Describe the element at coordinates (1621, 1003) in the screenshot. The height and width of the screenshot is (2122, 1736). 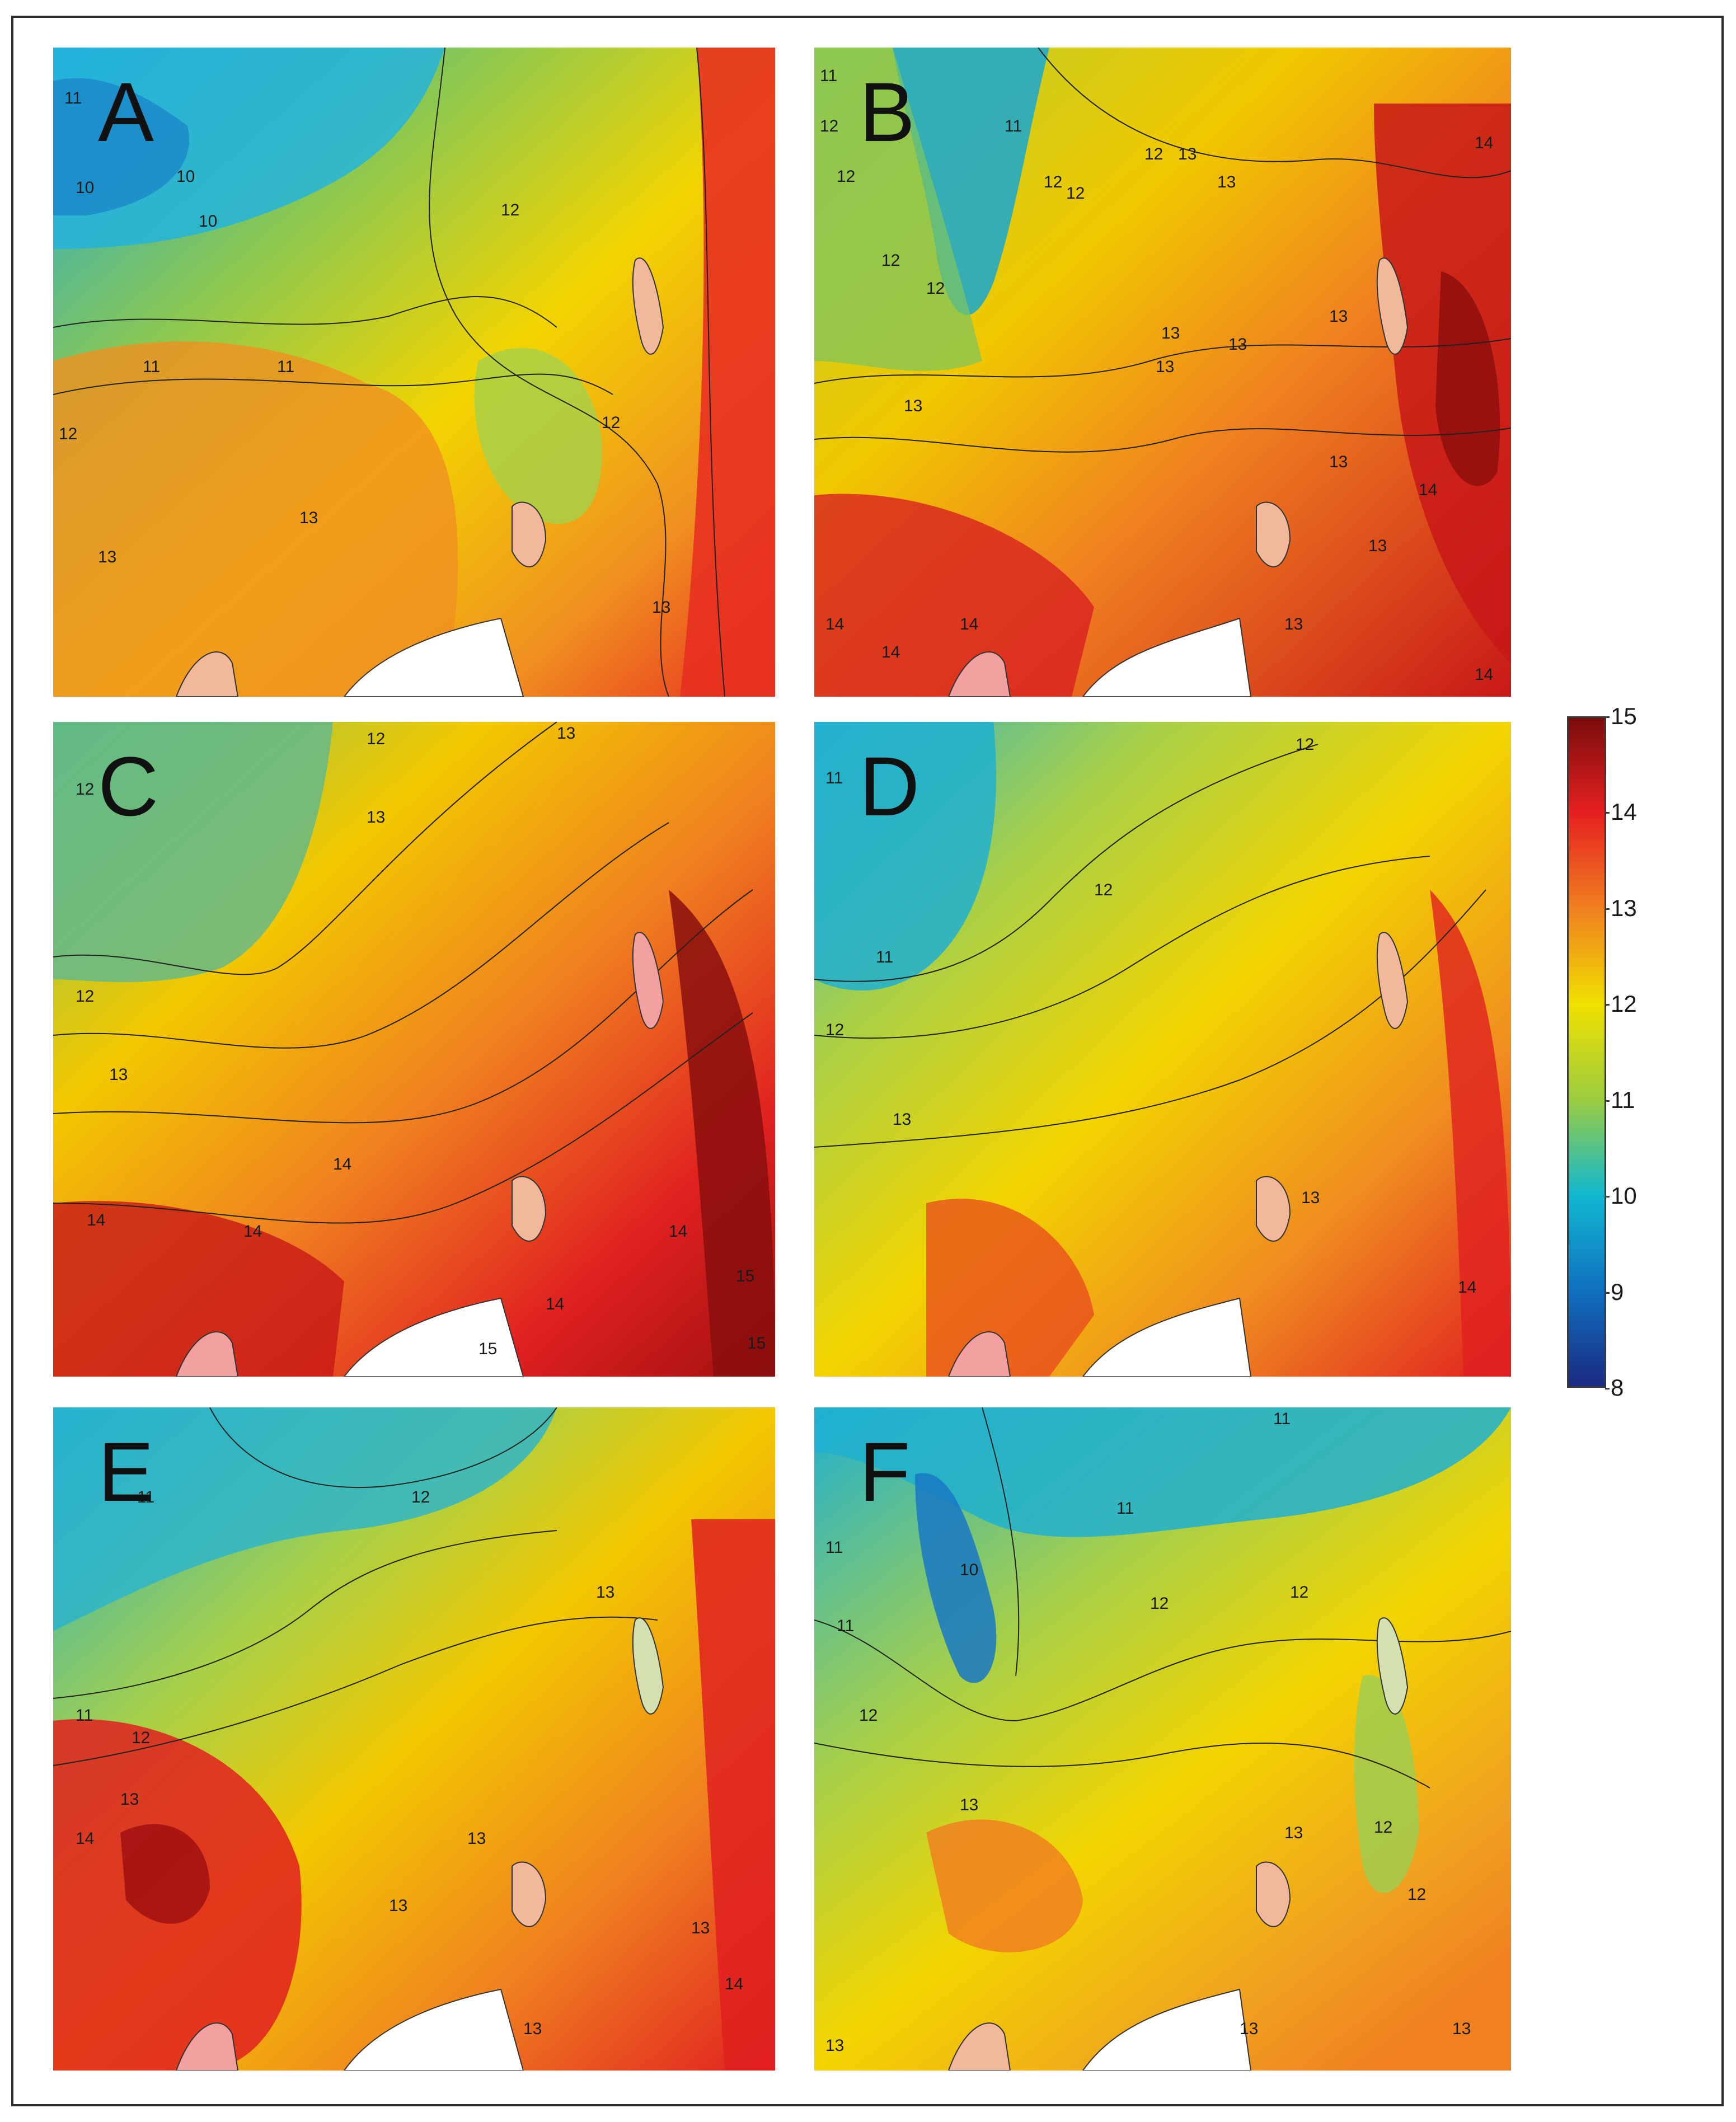
I see `colorbar-tick-12: 12` at that location.